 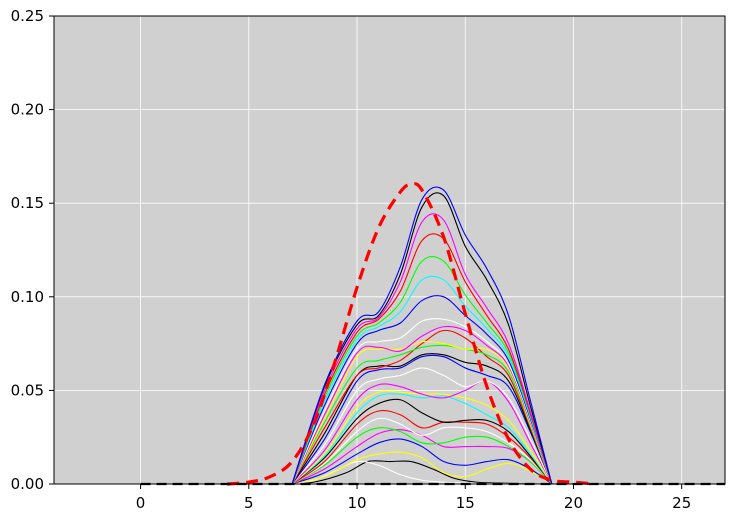 What do you see at coordinates (465, 503) in the screenshot?
I see `x-tick-label: 15` at bounding box center [465, 503].